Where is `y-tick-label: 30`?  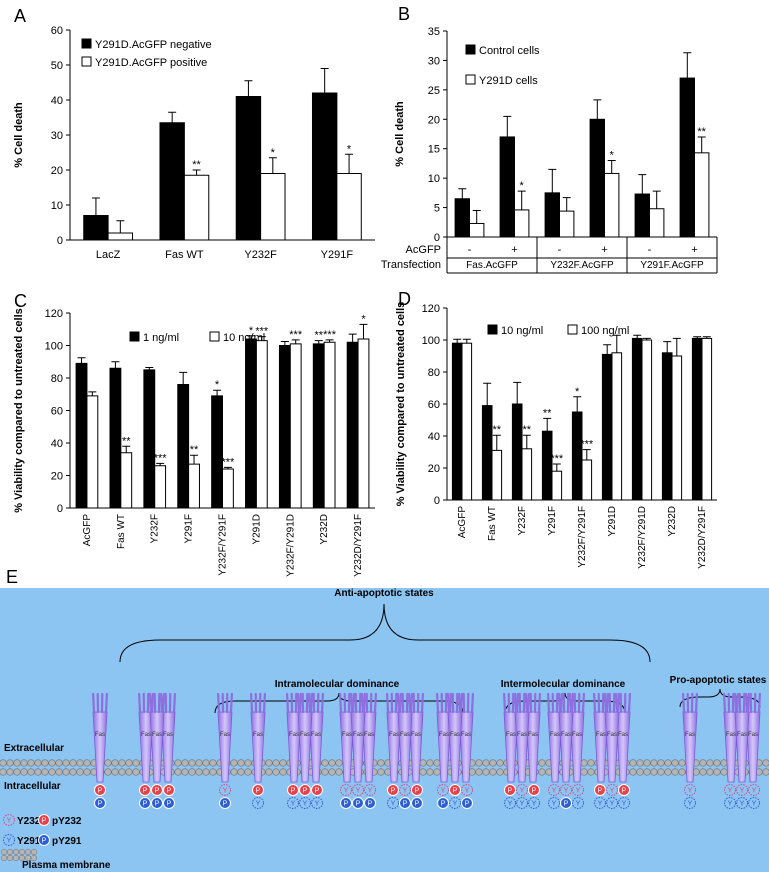 y-tick-label: 30 is located at coordinates (57, 136).